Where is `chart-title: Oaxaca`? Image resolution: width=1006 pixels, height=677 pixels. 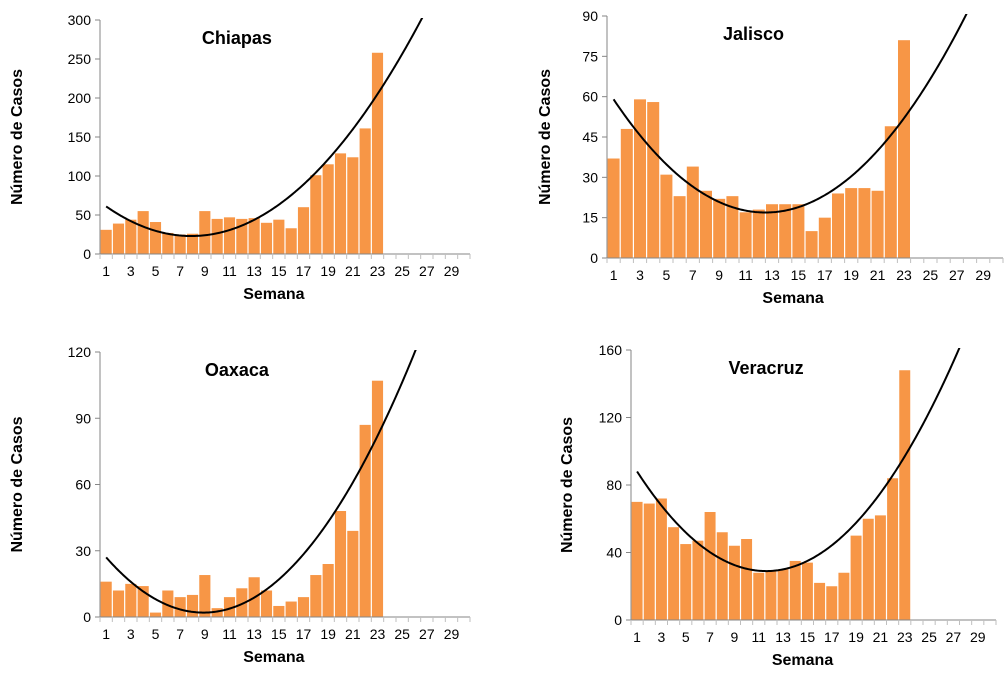 chart-title: Oaxaca is located at coordinates (237, 370).